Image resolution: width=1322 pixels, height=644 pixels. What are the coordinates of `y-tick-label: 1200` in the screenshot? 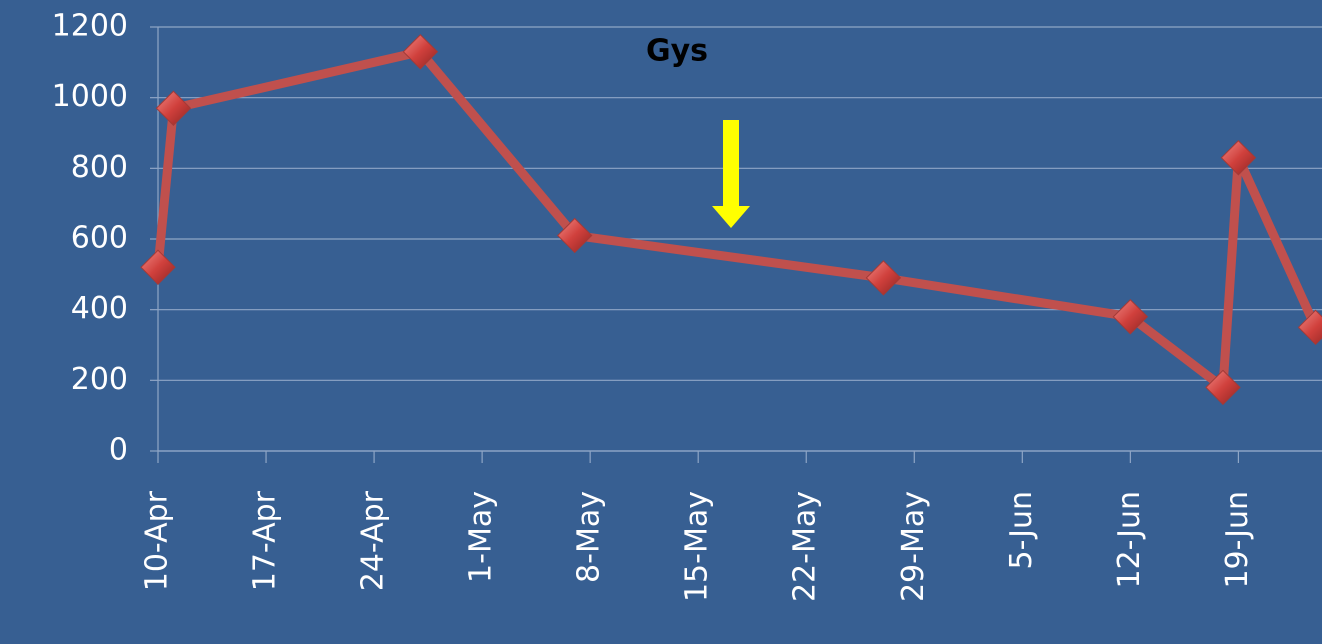 It's located at (90, 26).